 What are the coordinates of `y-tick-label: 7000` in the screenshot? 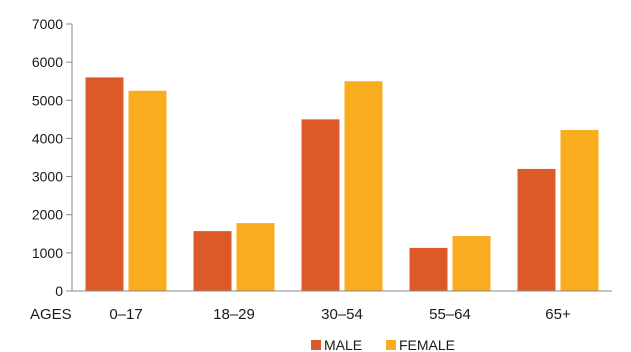 It's located at (47, 24).